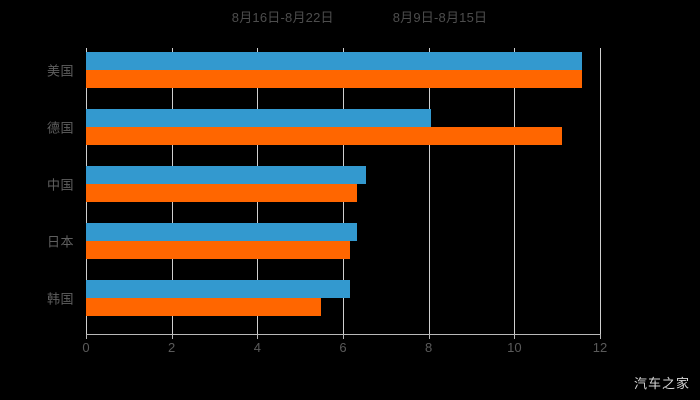 This screenshot has width=700, height=400. Describe the element at coordinates (429, 347) in the screenshot. I see `x-axis-tick-label: 8` at that location.